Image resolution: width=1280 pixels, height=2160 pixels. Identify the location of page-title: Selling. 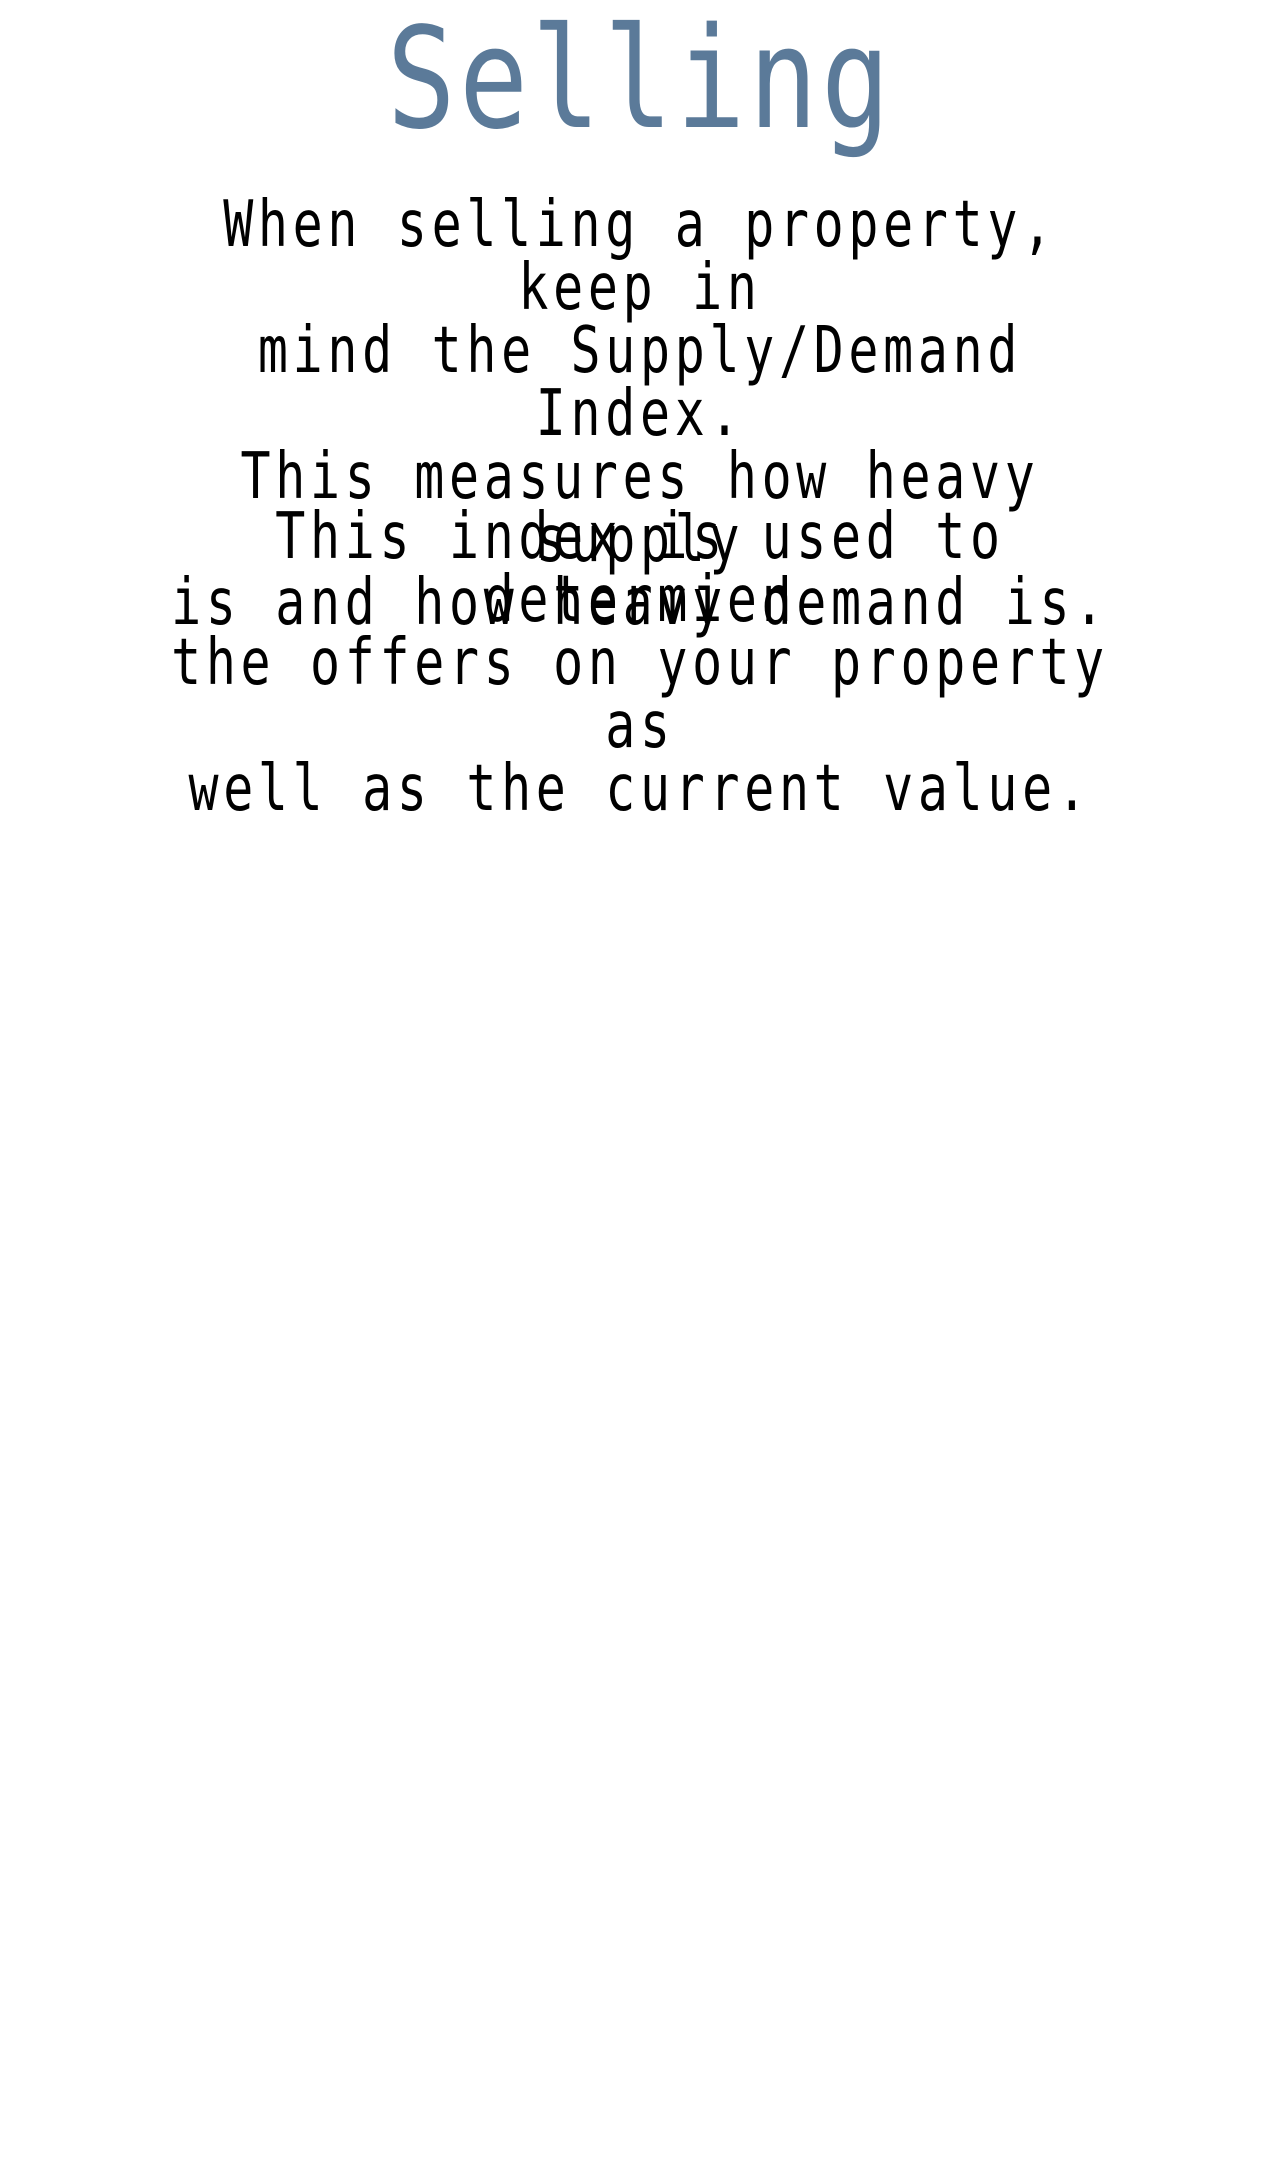
(640, 80).